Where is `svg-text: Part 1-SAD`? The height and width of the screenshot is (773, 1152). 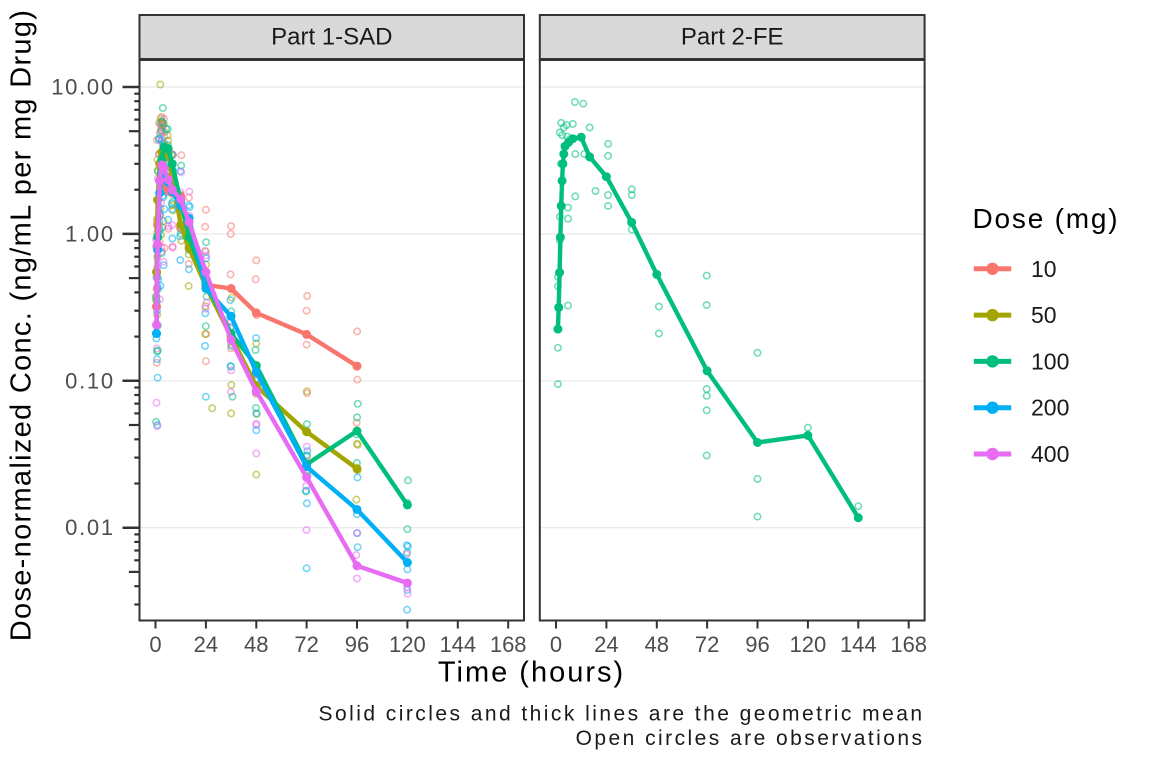
svg-text: Part 1-SAD is located at coordinates (331, 36).